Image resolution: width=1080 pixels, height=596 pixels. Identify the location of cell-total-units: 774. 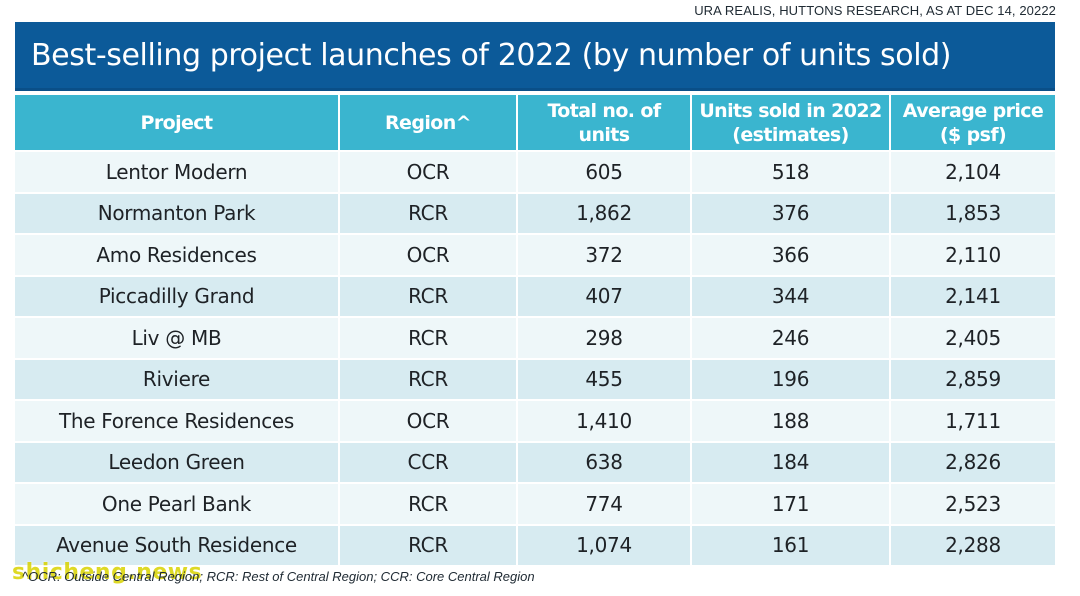
(604, 503).